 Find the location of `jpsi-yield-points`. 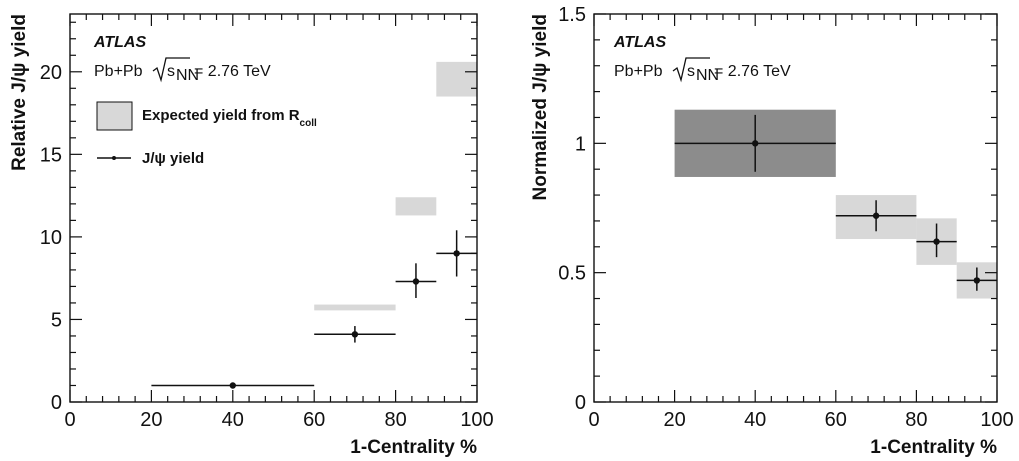

jpsi-yield-points is located at coordinates (314, 309).